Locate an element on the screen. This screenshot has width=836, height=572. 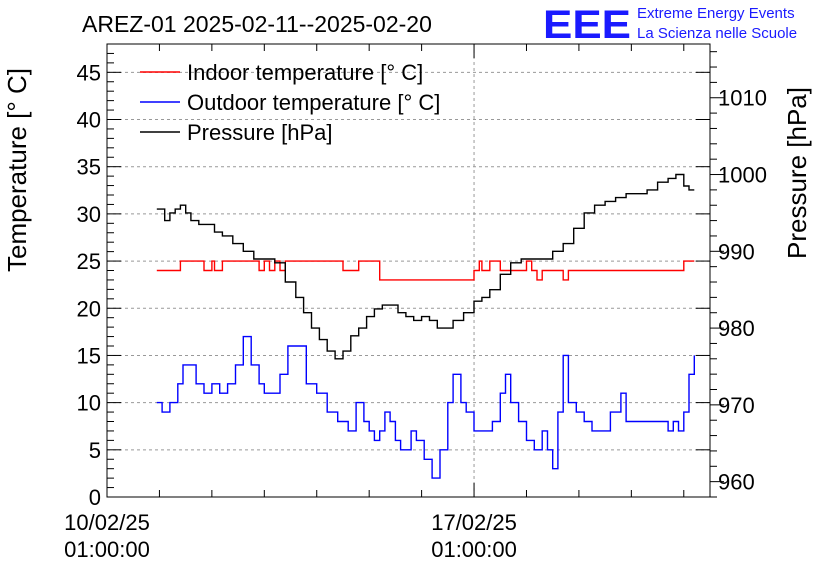
x-tick-label-date: 17/02/25 is located at coordinates (474, 522).